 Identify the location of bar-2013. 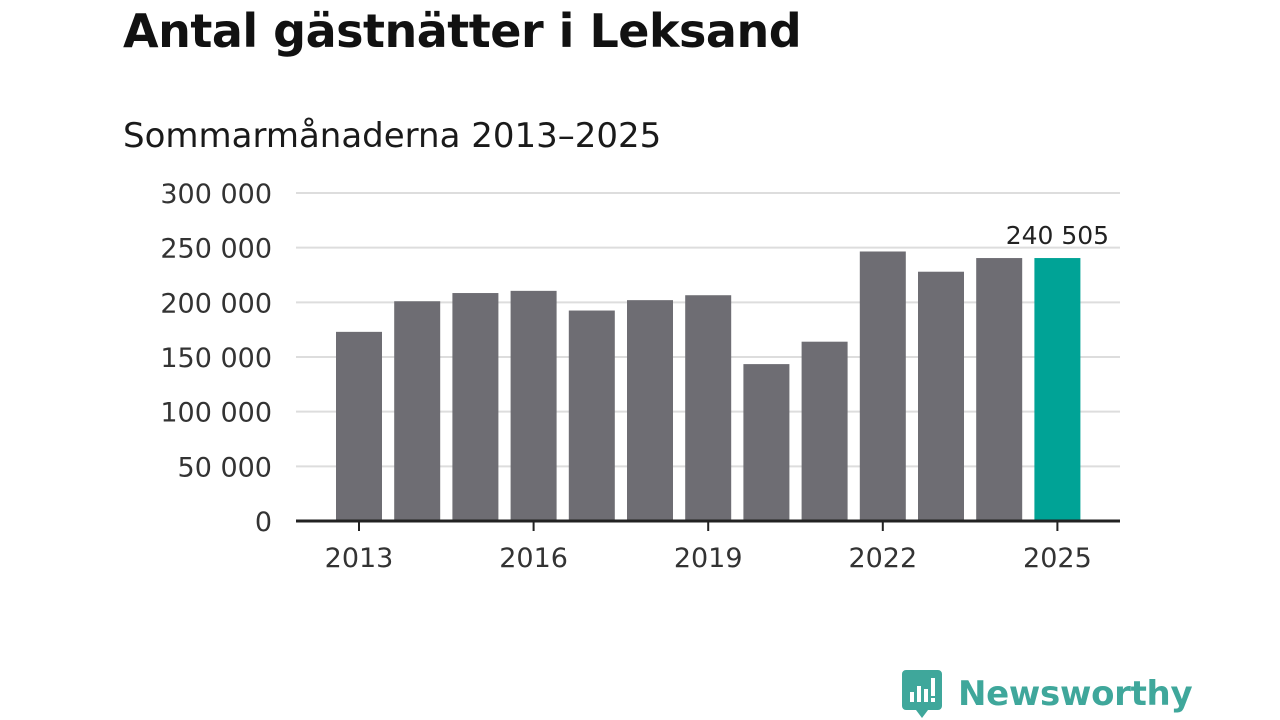
(359, 426).